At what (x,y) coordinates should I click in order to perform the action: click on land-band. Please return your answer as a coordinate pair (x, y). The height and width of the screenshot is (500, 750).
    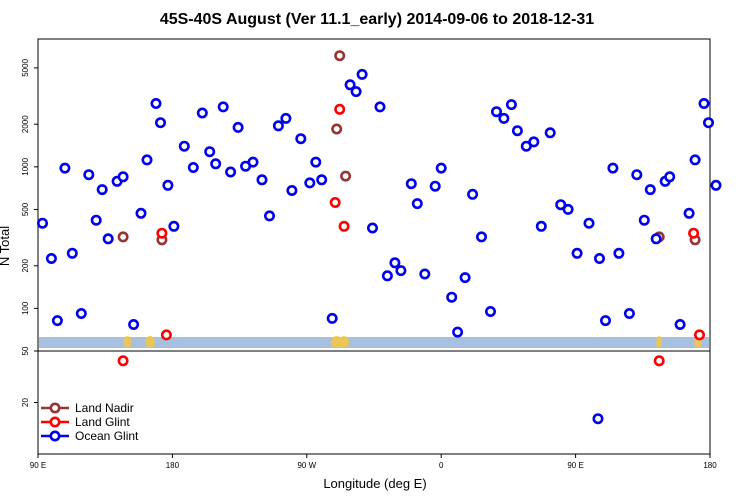
    Looking at the image, I should click on (374, 342).